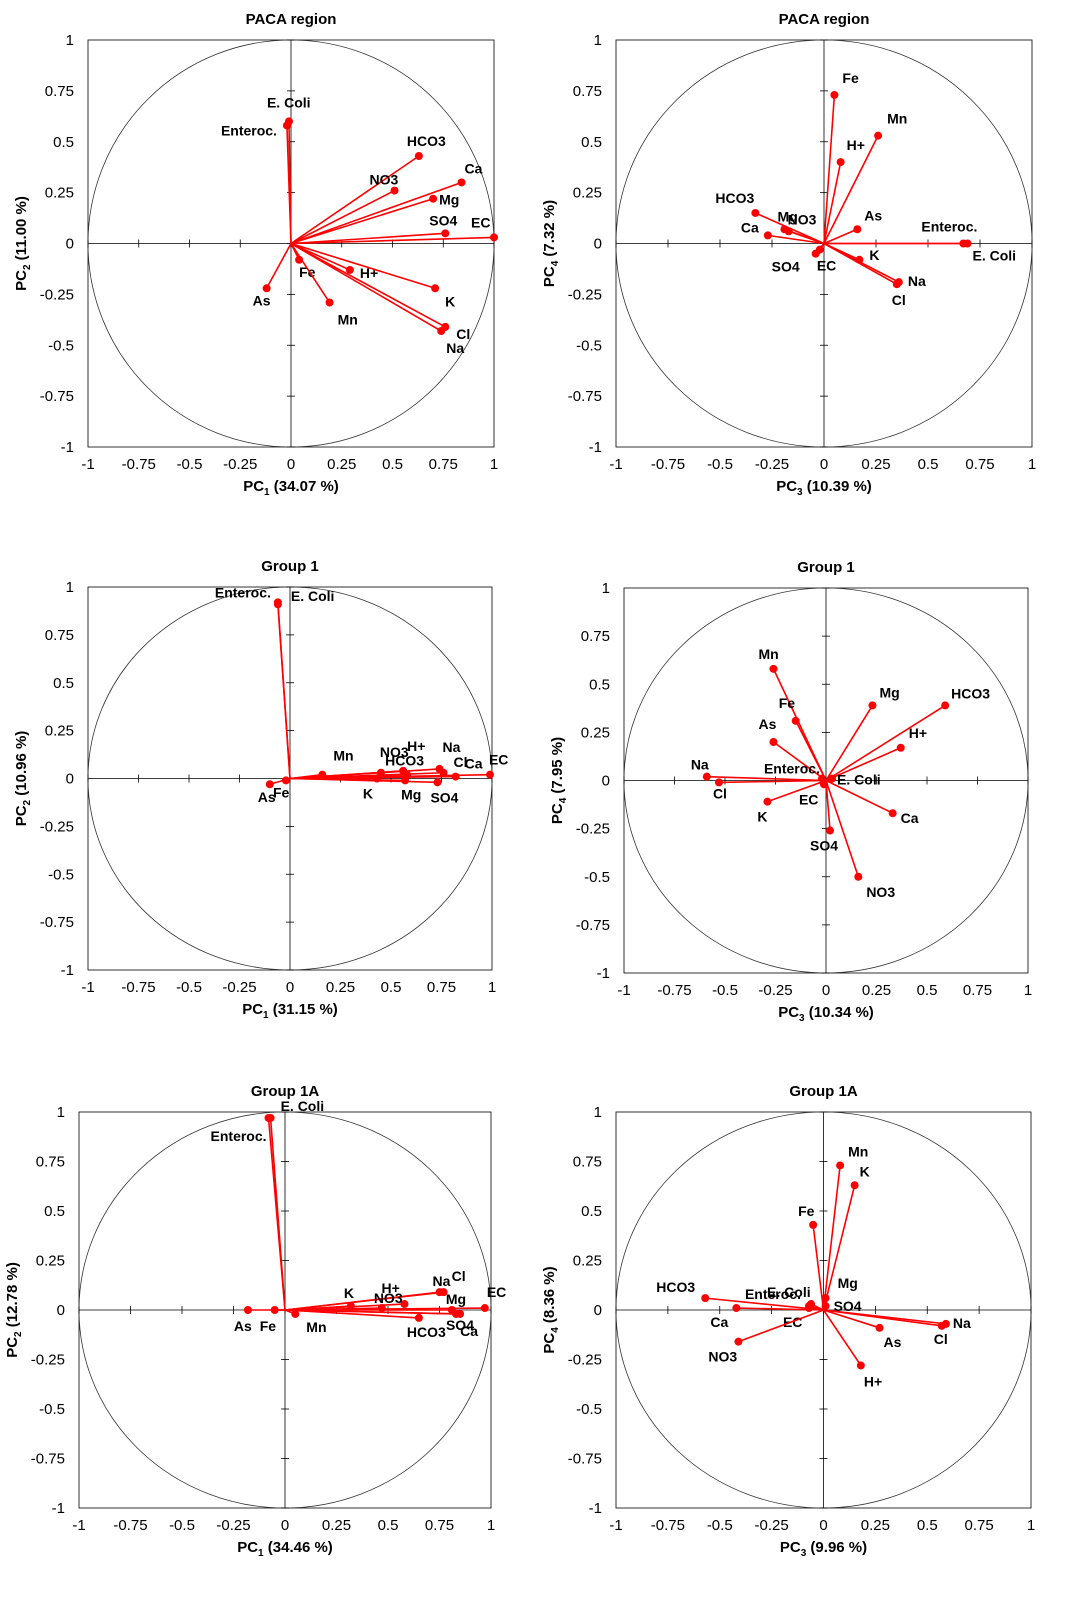 This screenshot has height=1617, width=1070. I want to click on y-axis-label: PC2 (10.96 %), so click(23, 779).